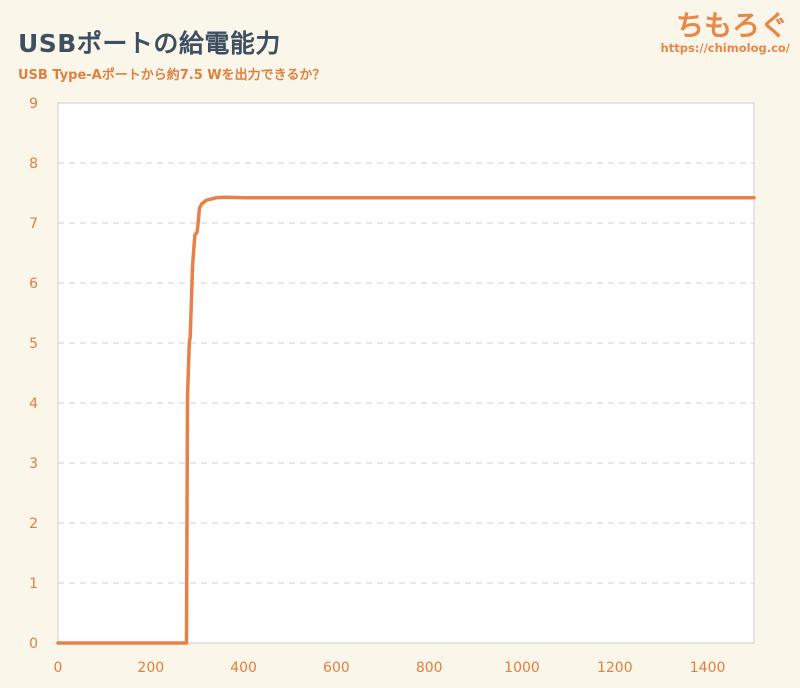 The width and height of the screenshot is (800, 688). I want to click on y-tick-label: 9, so click(33, 104).